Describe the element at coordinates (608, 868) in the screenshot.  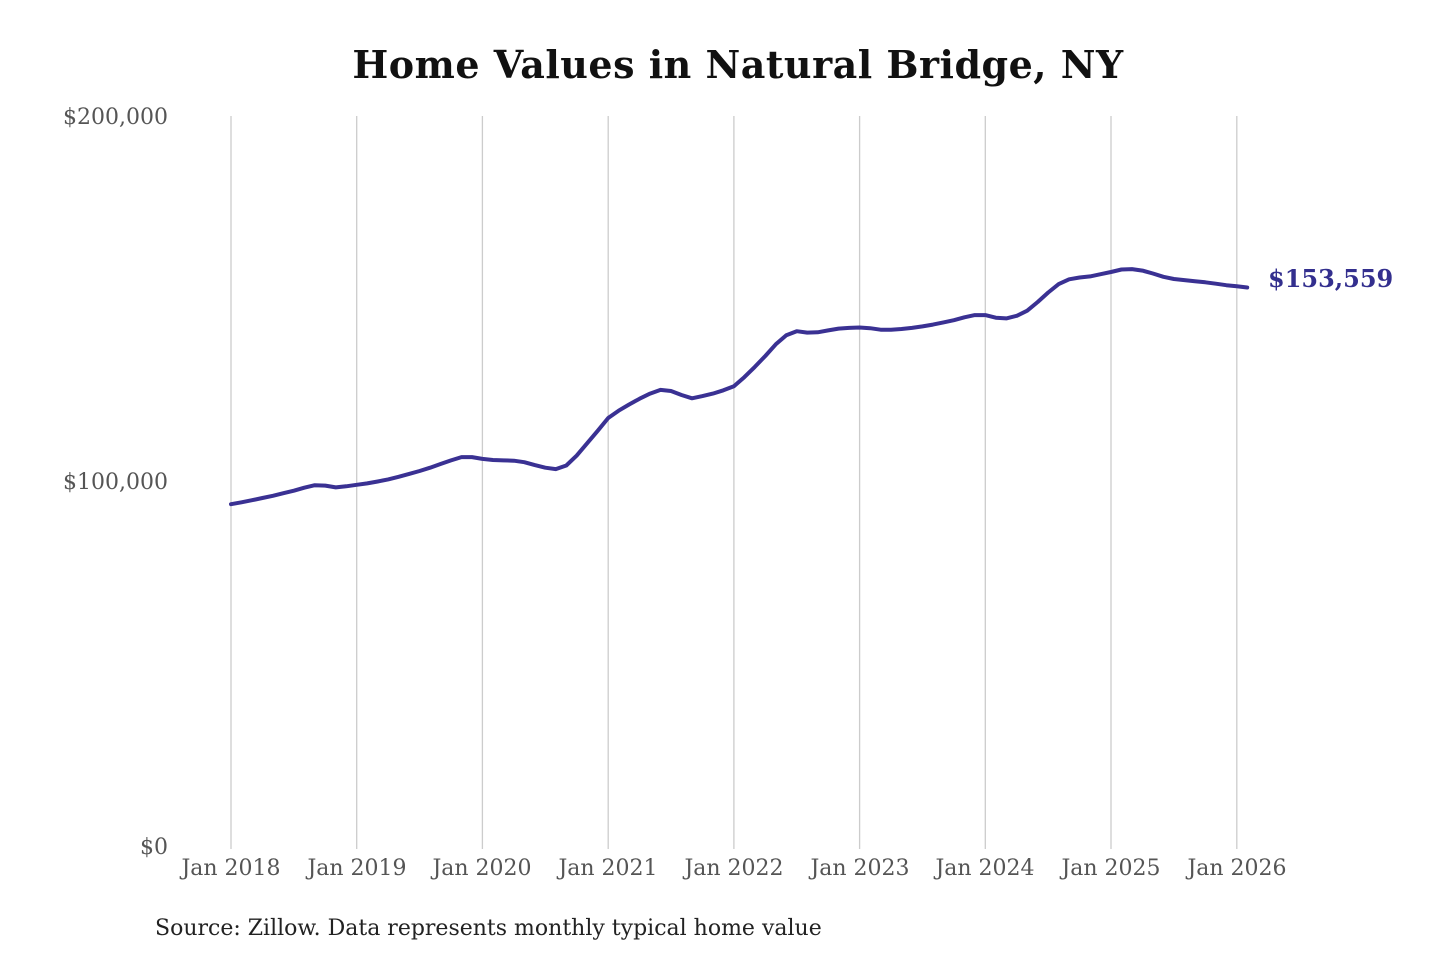
I see `x-tick-label-jan-2021: Jan 2021` at that location.